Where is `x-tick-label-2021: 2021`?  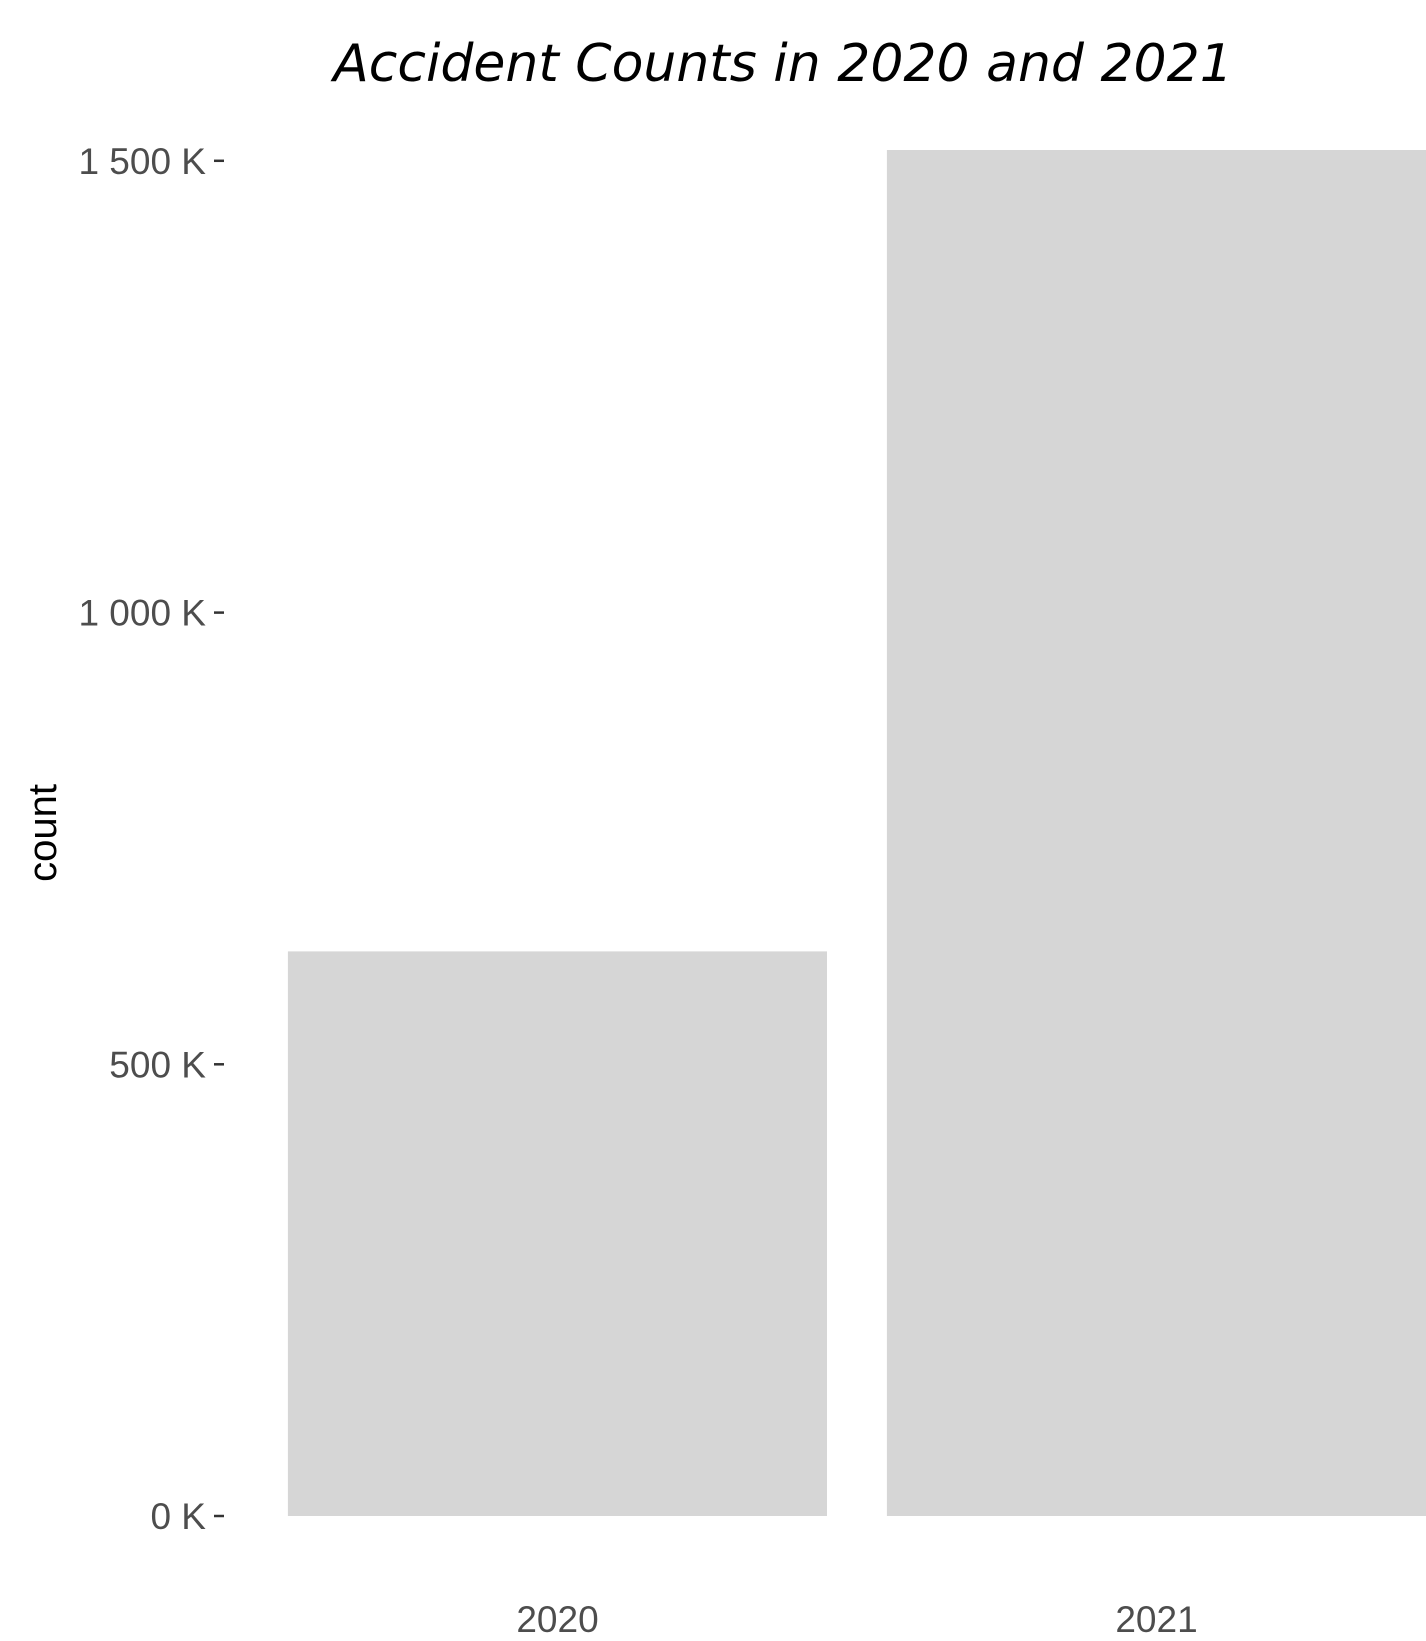 x-tick-label-2021: 2021 is located at coordinates (1156, 1619).